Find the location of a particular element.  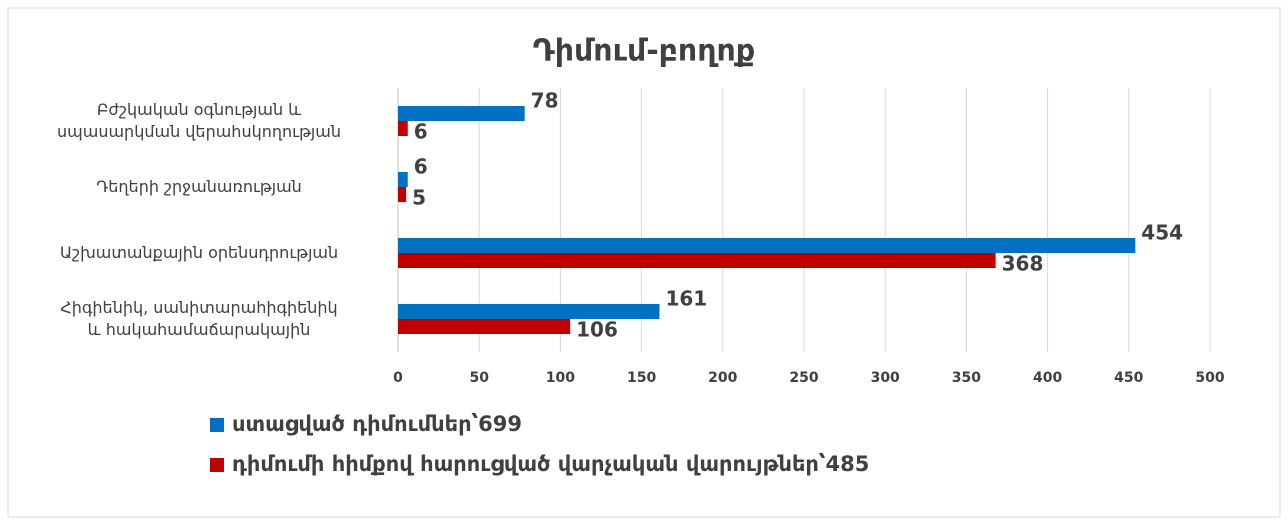

x-tick-label: 350 is located at coordinates (966, 378).